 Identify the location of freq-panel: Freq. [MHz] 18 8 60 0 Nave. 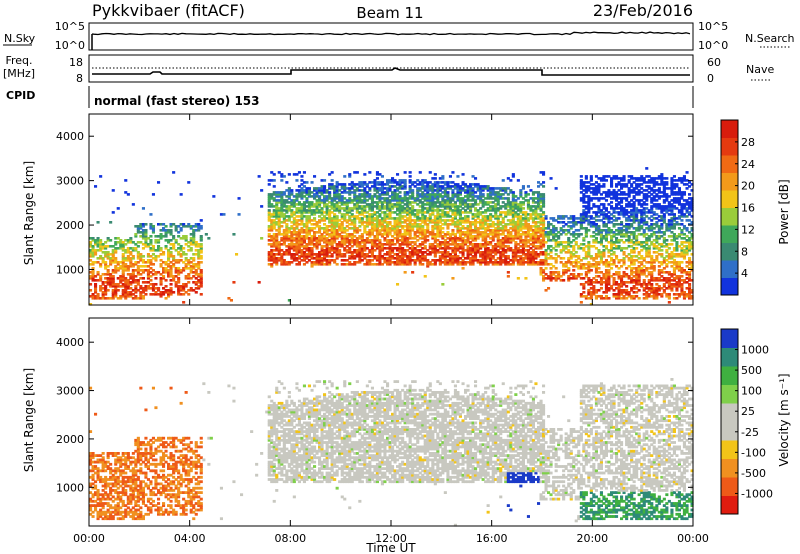
(389, 69).